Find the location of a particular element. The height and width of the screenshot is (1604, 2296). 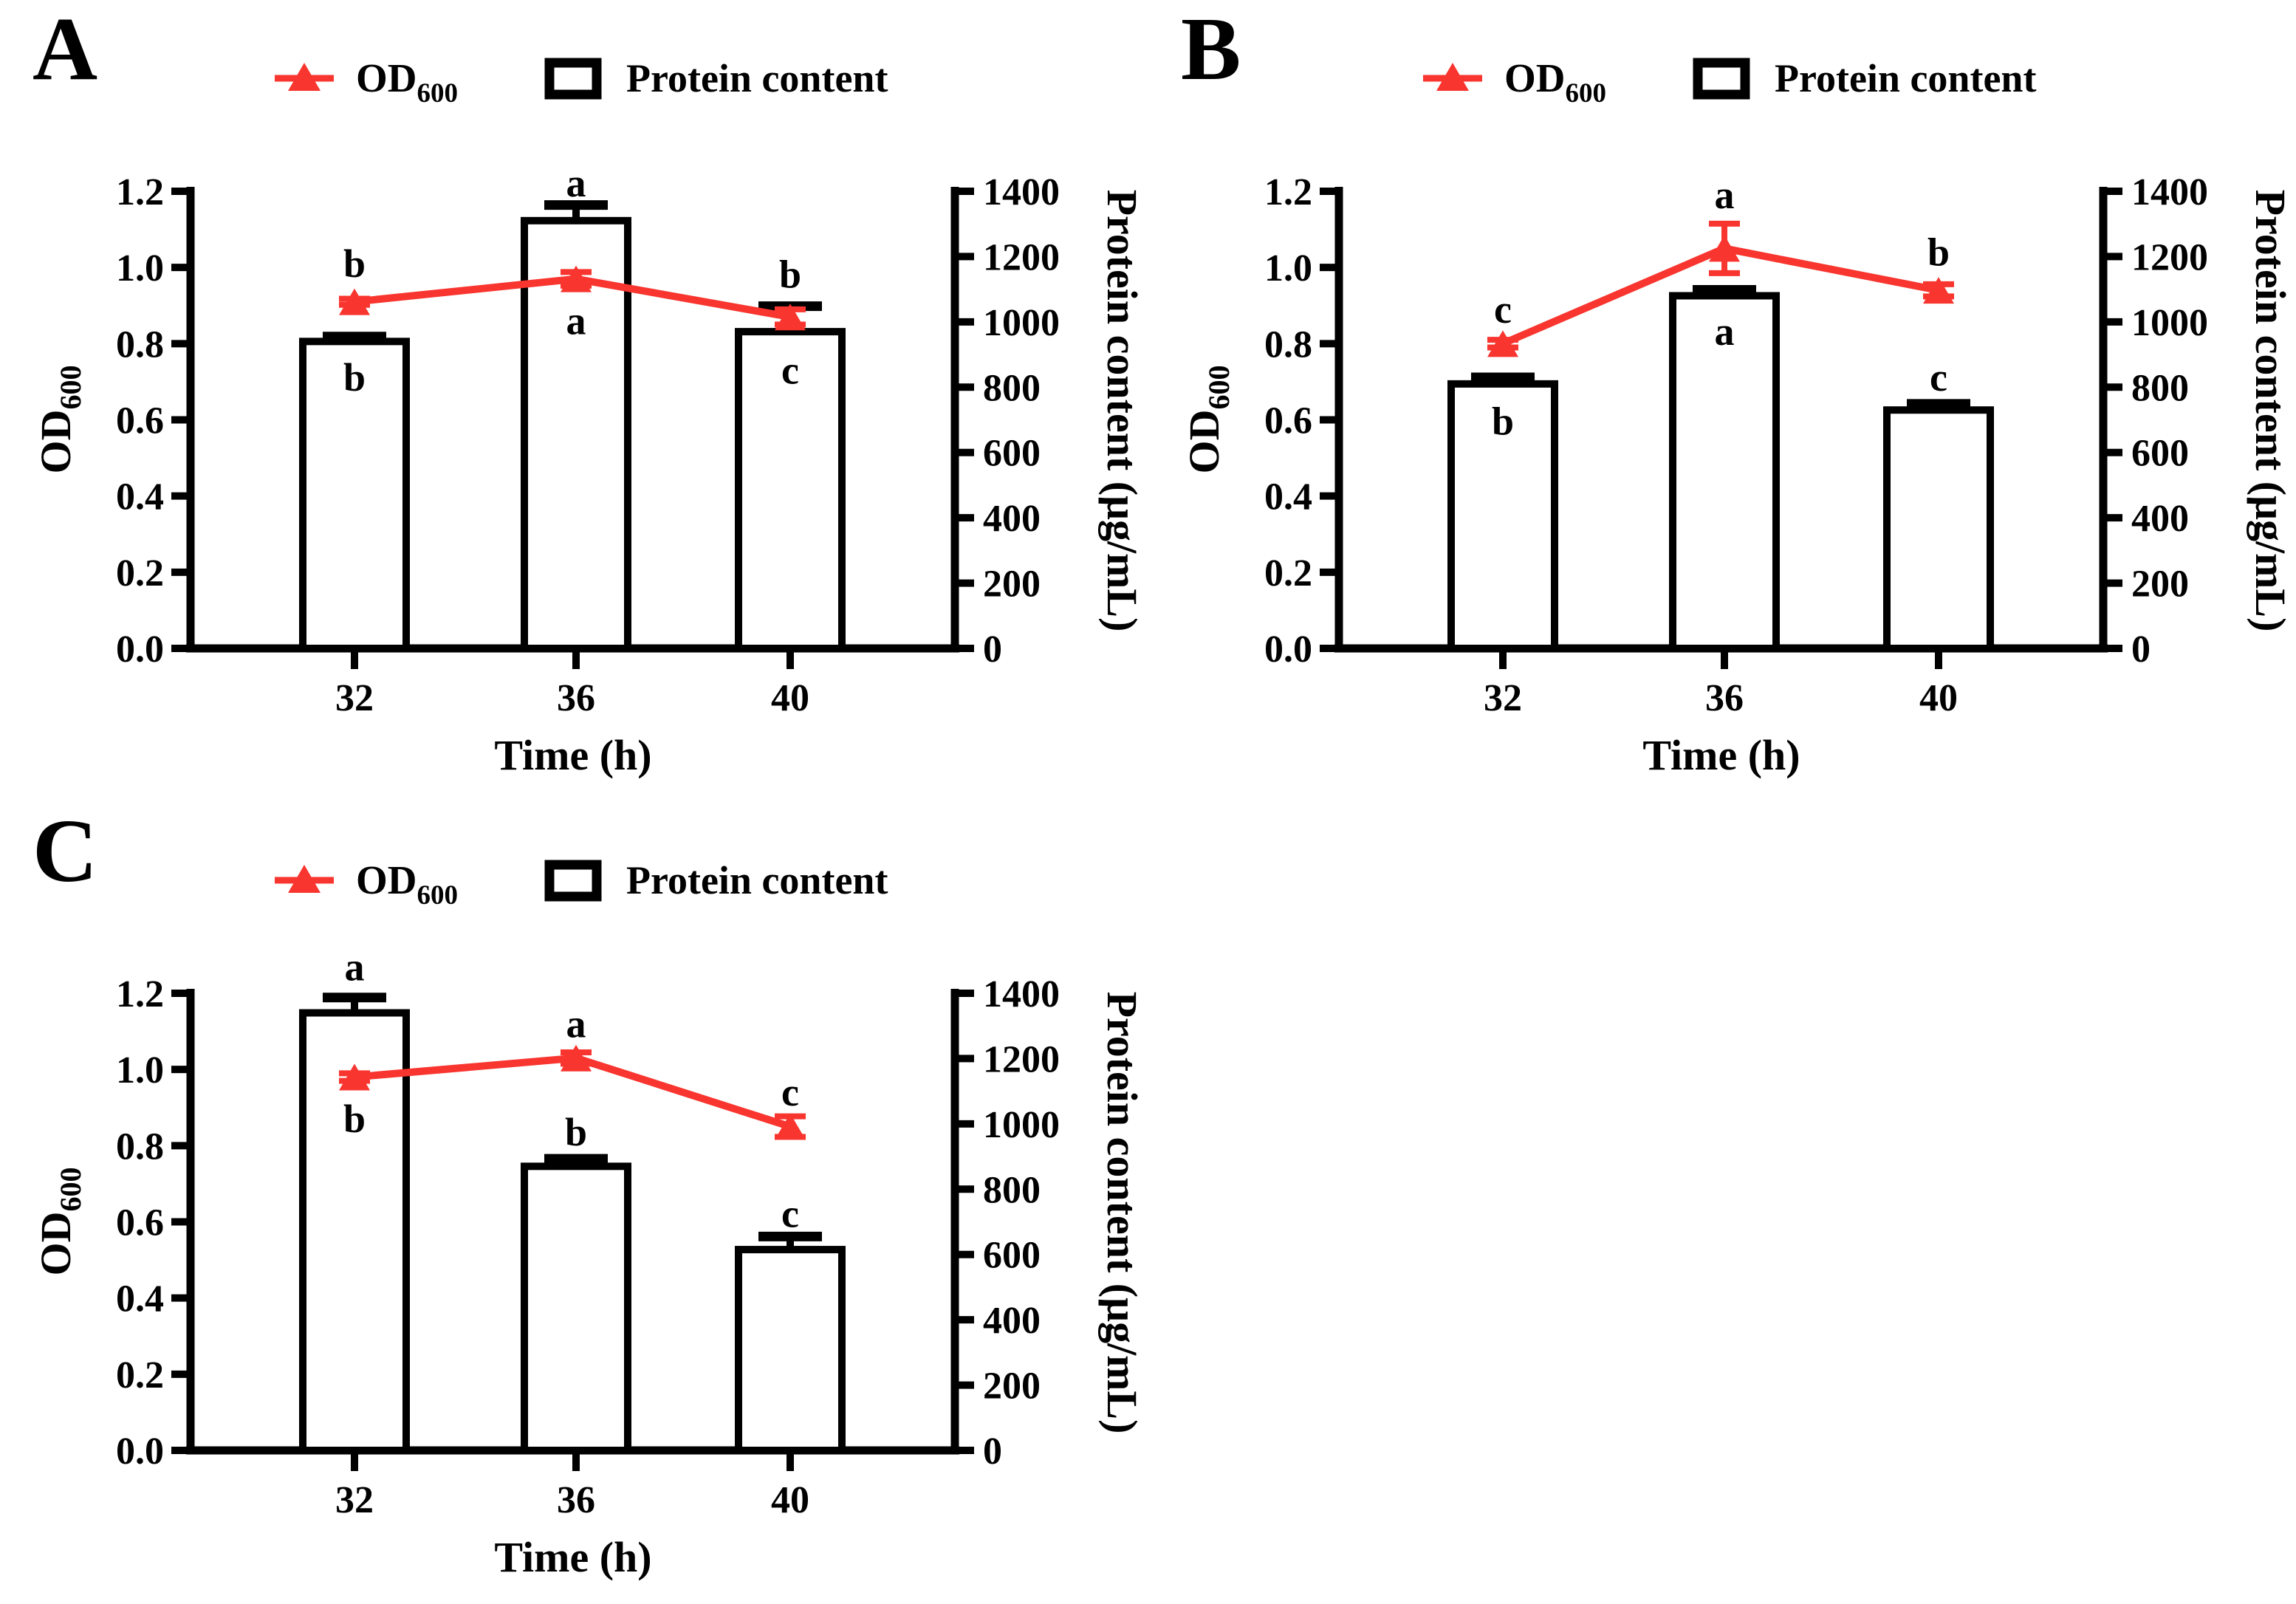

legend-protein-swatch is located at coordinates (573, 881).